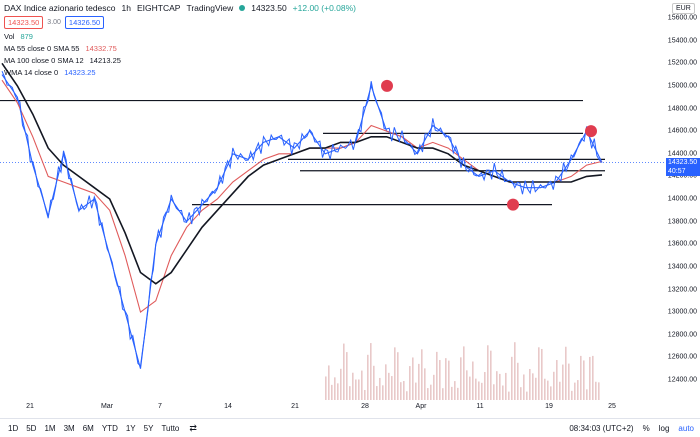  Describe the element at coordinates (601, 428) in the screenshot. I see `clock-label: 08:34:03 (UTC+2)` at that location.